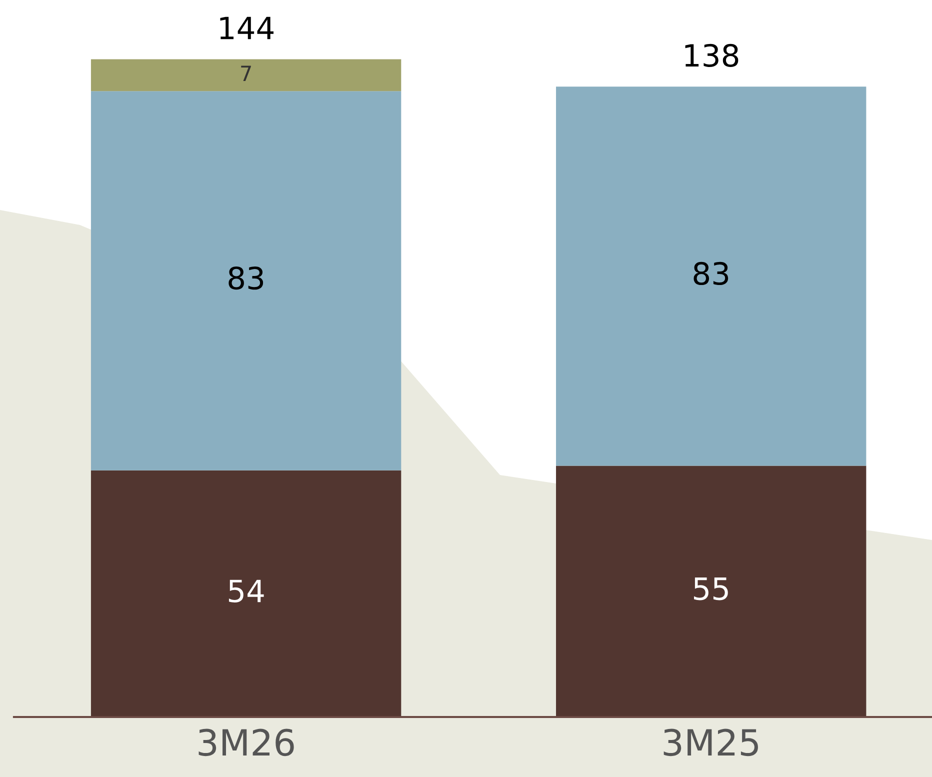 The width and height of the screenshot is (932, 777). I want to click on total-label: 144, so click(247, 28).